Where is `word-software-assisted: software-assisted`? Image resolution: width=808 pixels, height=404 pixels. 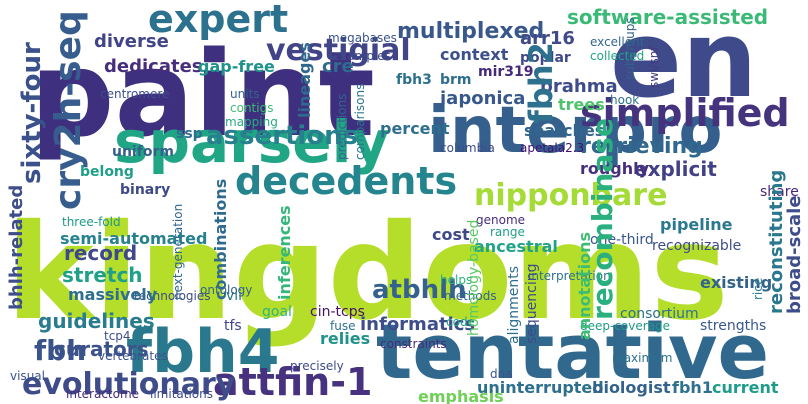 word-software-assisted: software-assisted is located at coordinates (667, 17).